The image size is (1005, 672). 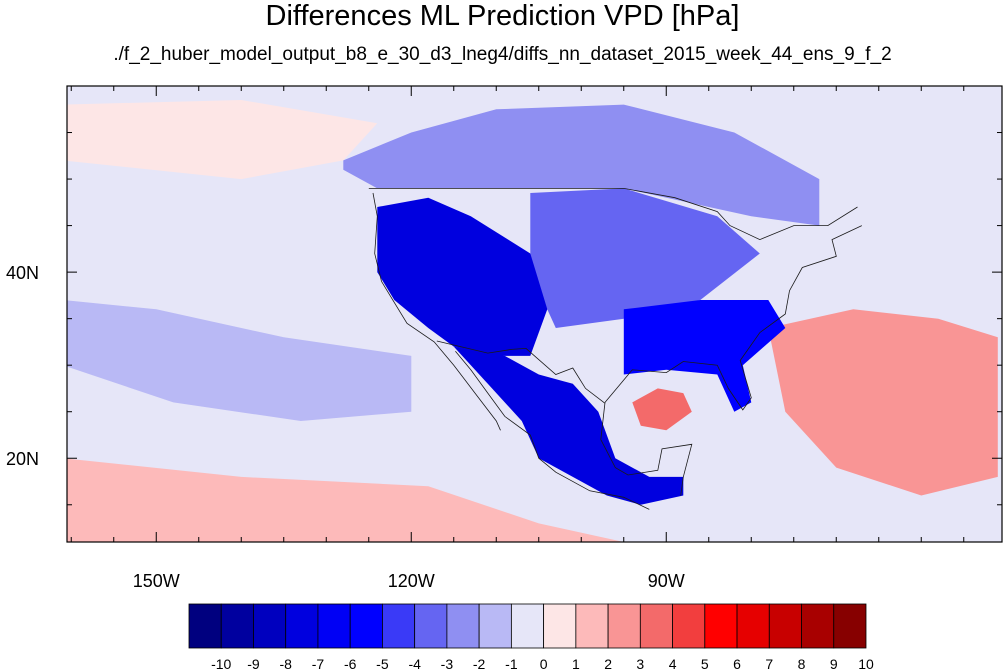 What do you see at coordinates (285, 664) in the screenshot?
I see `colorbar-label: -8` at bounding box center [285, 664].